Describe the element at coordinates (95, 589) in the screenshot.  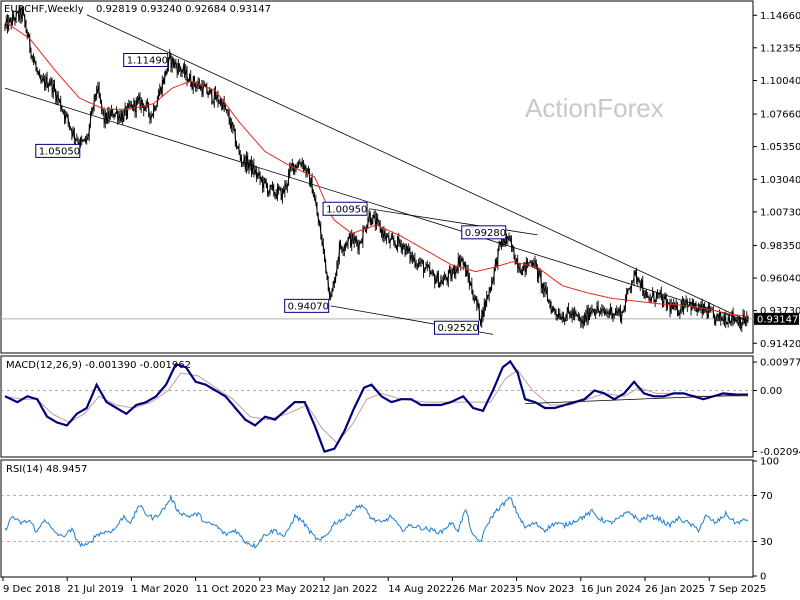
I see `time-tick-label: 21 Jul 2019` at that location.